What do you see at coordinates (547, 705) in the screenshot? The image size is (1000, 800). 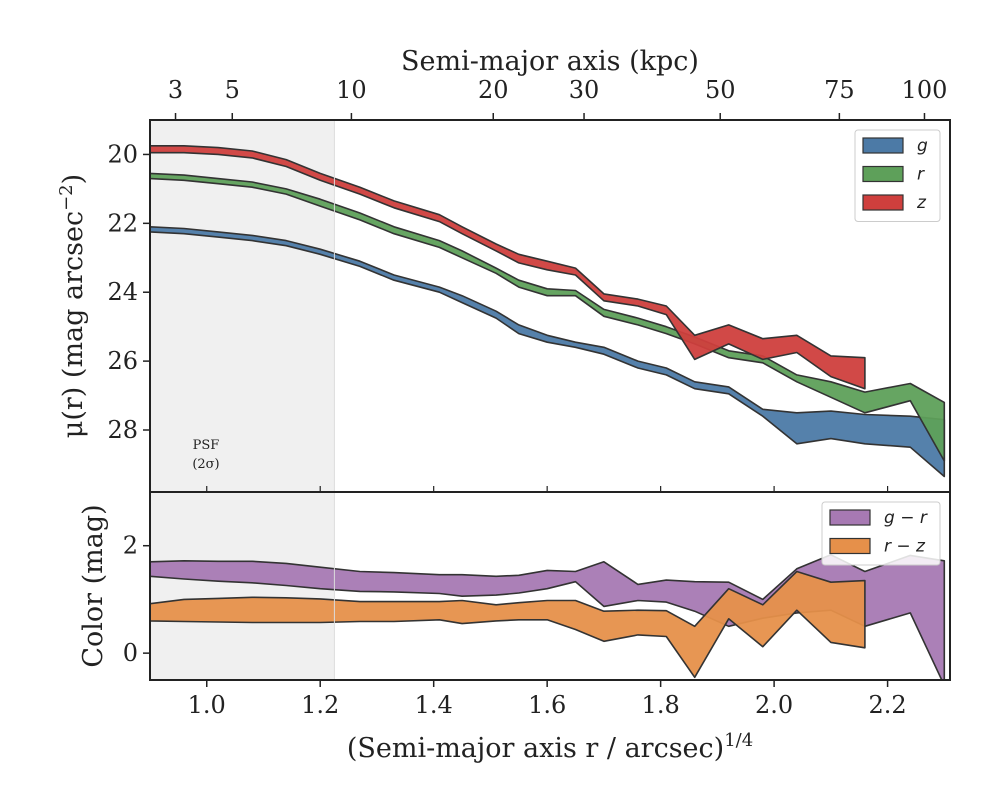 I see `xtick-label: 1.6` at bounding box center [547, 705].